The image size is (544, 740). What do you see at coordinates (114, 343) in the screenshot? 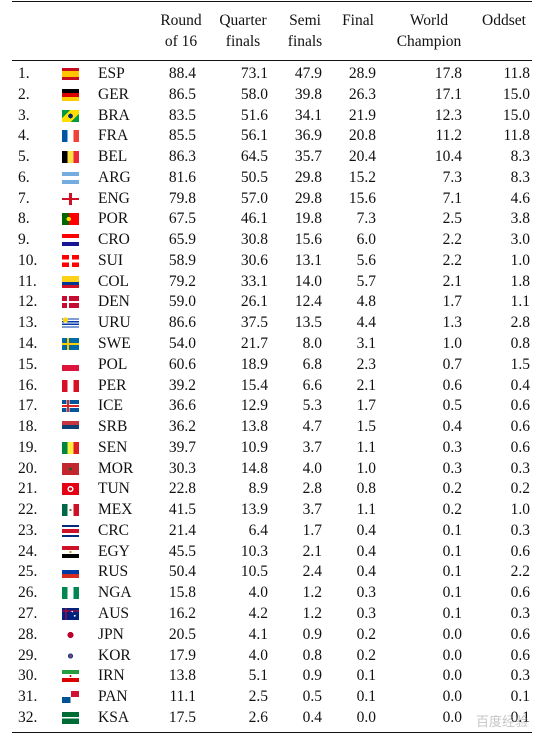
I see `team-code-cell: SWE` at bounding box center [114, 343].